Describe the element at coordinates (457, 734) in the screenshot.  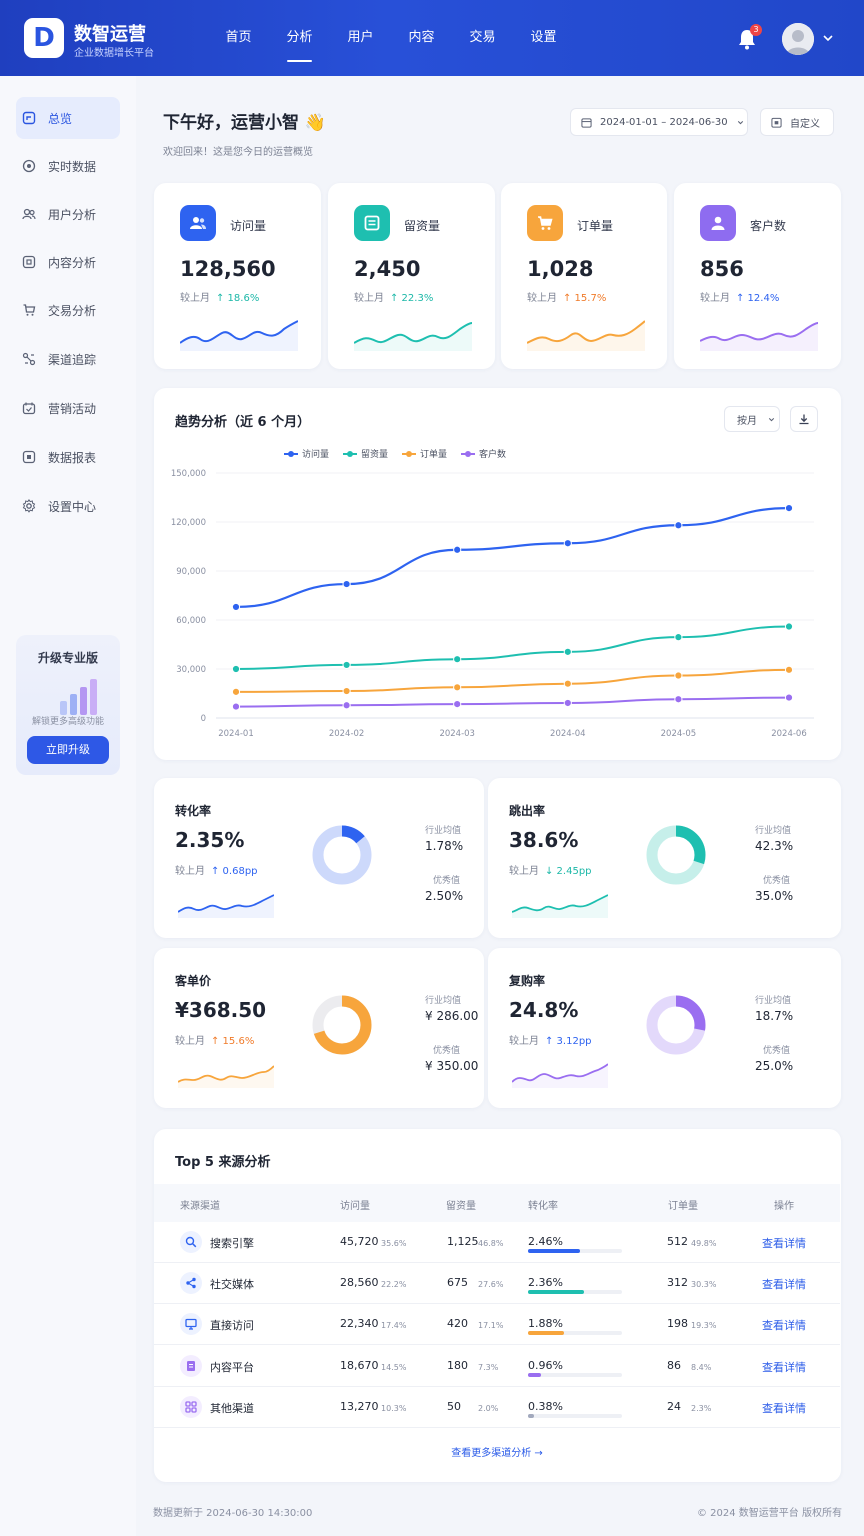
I see `x-tick-label: 2024-03` at that location.